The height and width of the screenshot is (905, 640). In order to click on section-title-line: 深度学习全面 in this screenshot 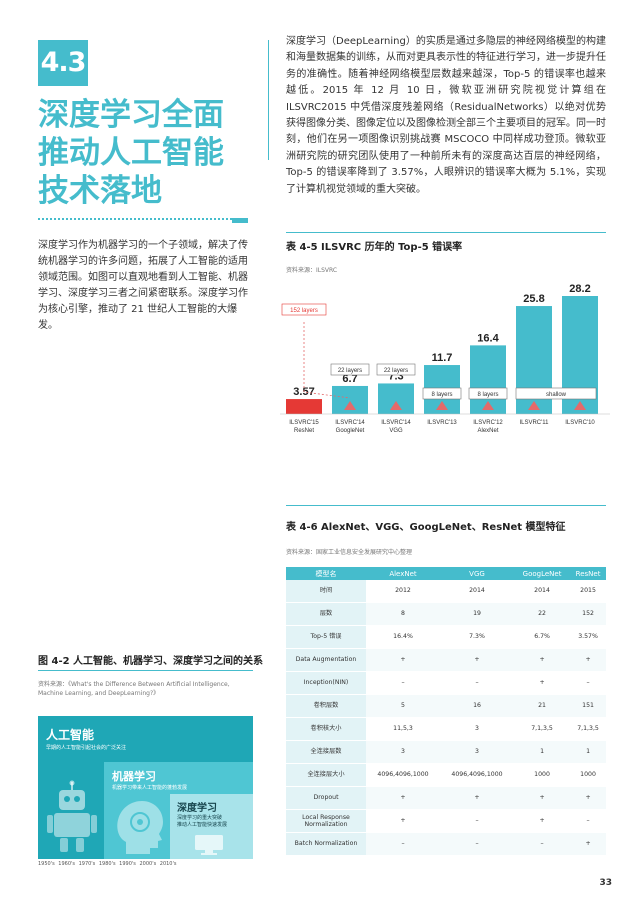, I will do `click(131, 115)`.